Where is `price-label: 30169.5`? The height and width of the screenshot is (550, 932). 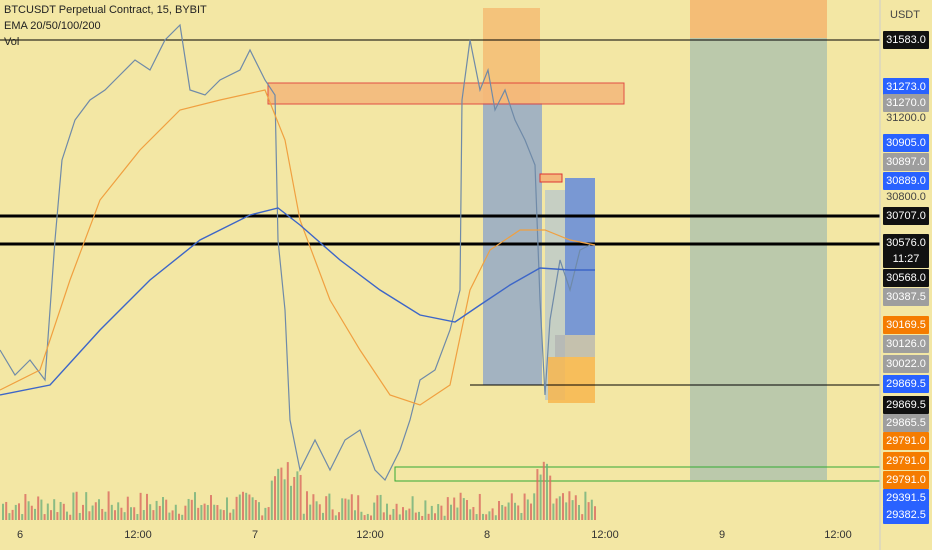
price-label: 30169.5 is located at coordinates (906, 325).